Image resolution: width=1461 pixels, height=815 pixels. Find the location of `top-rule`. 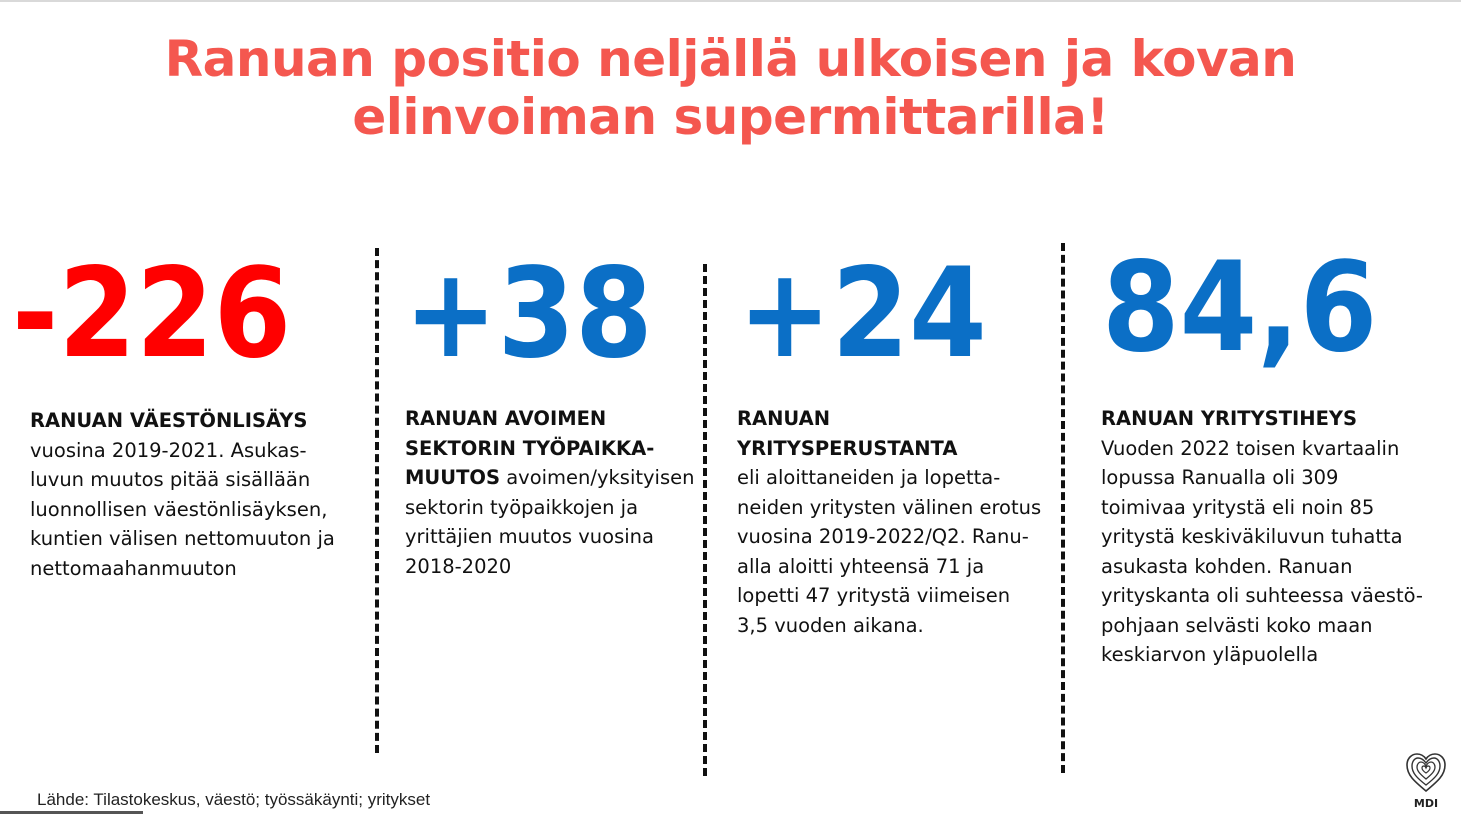

top-rule is located at coordinates (730, 1).